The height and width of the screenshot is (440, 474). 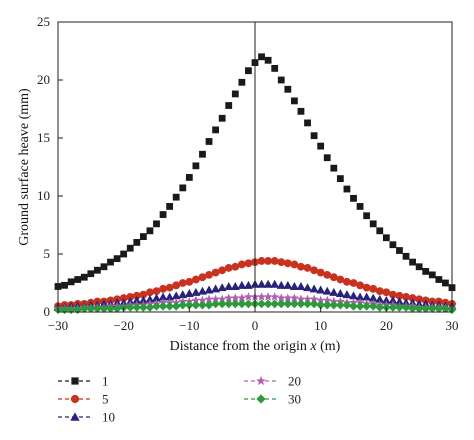 I want to click on y-tick-label: 20, so click(x=43, y=79).